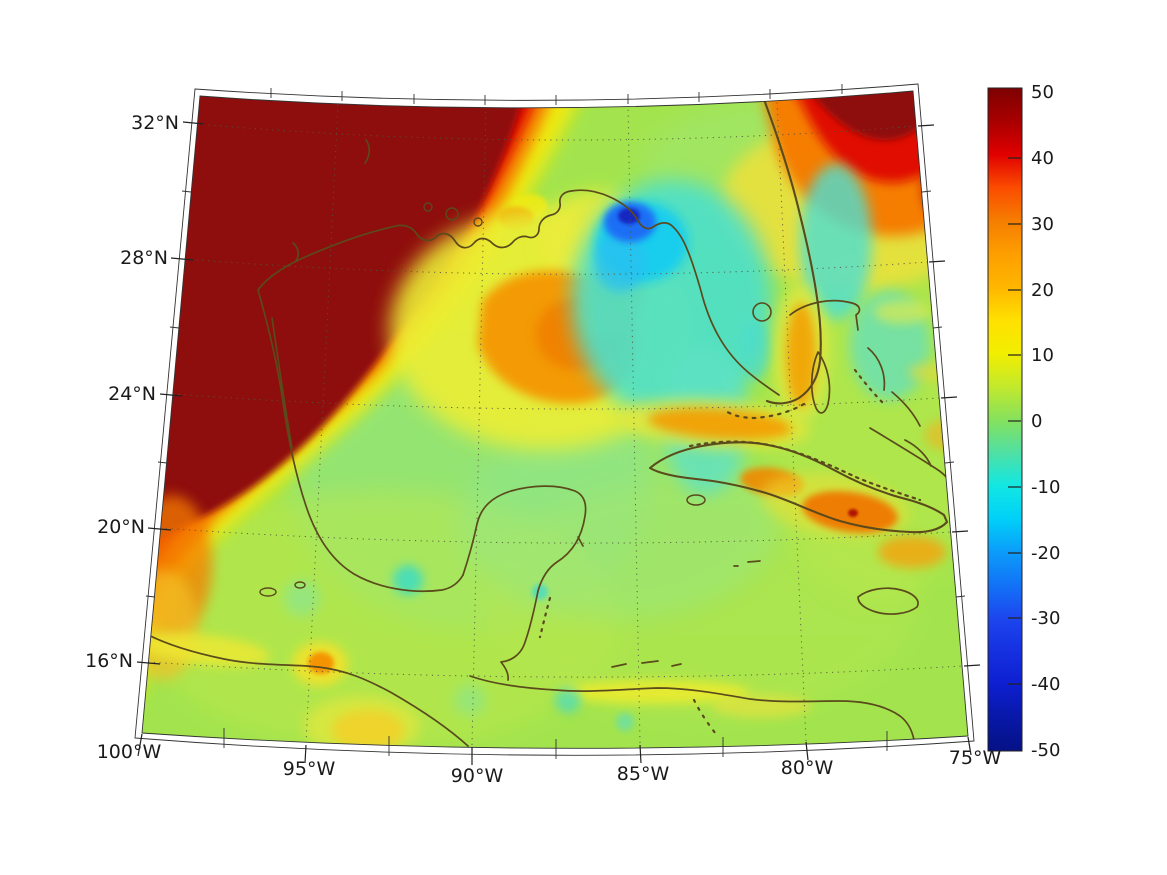 The image size is (1167, 875). Describe the element at coordinates (805, 471) in the screenshot. I see `cuba-archipelago` at that location.